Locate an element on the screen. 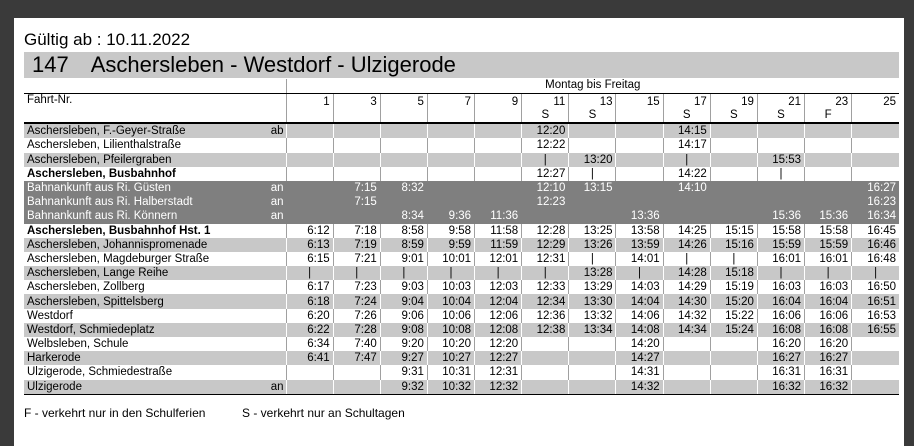 This screenshot has height=446, width=914. time: 16:01 is located at coordinates (780, 259).